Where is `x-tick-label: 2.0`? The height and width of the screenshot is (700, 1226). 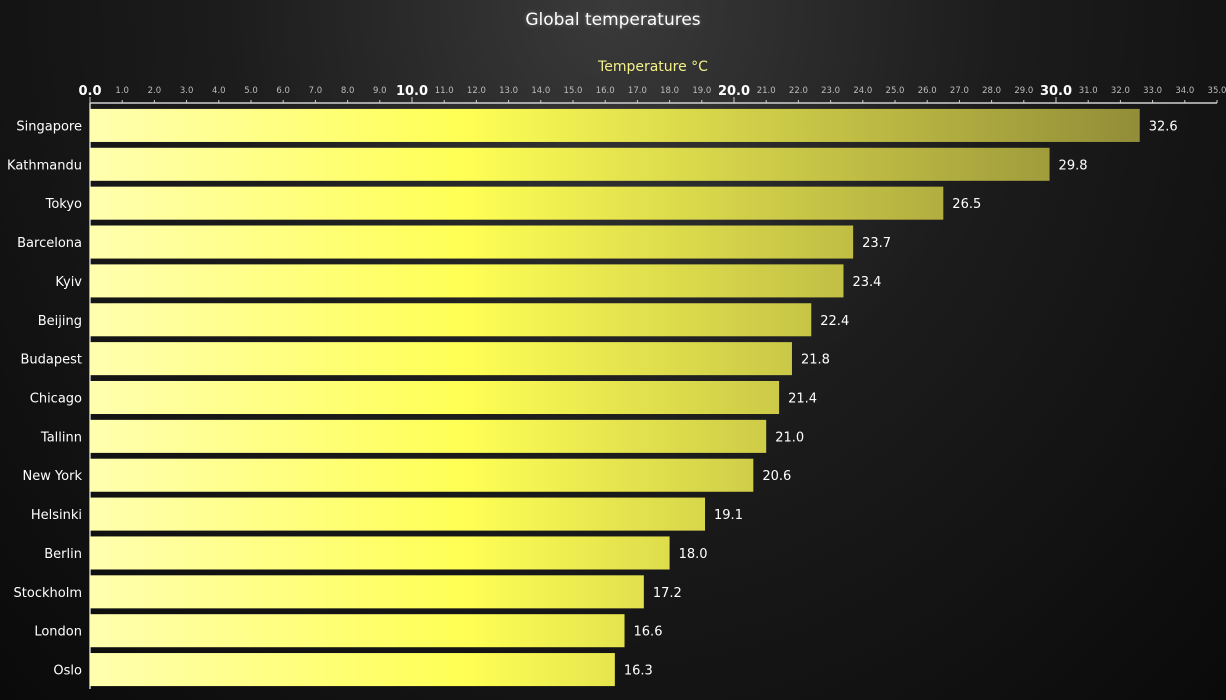
x-tick-label: 2.0 is located at coordinates (155, 91).